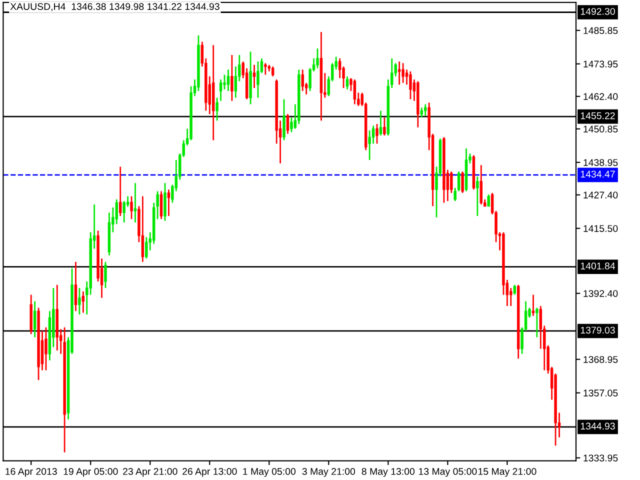 The image size is (640, 480). What do you see at coordinates (601, 129) in the screenshot?
I see `y-tick-label: 1450.85` at bounding box center [601, 129].